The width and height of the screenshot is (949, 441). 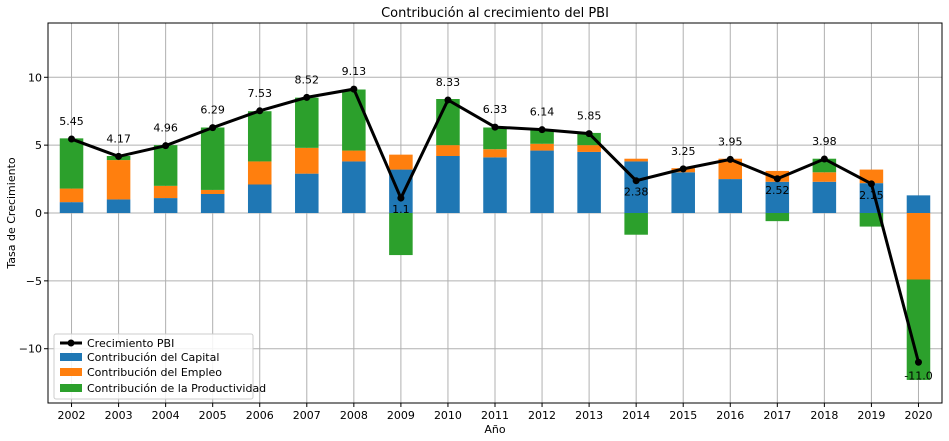 I want to click on legend-line-marker, so click(x=71, y=343).